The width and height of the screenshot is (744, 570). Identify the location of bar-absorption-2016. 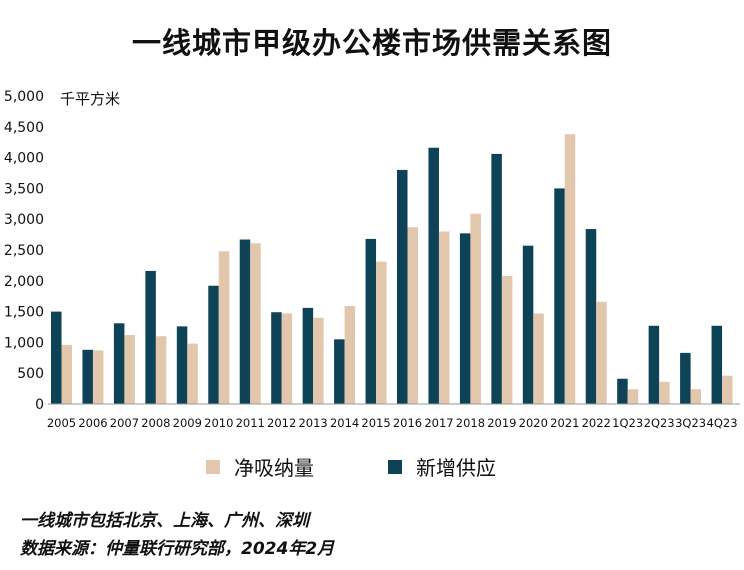
(412, 315).